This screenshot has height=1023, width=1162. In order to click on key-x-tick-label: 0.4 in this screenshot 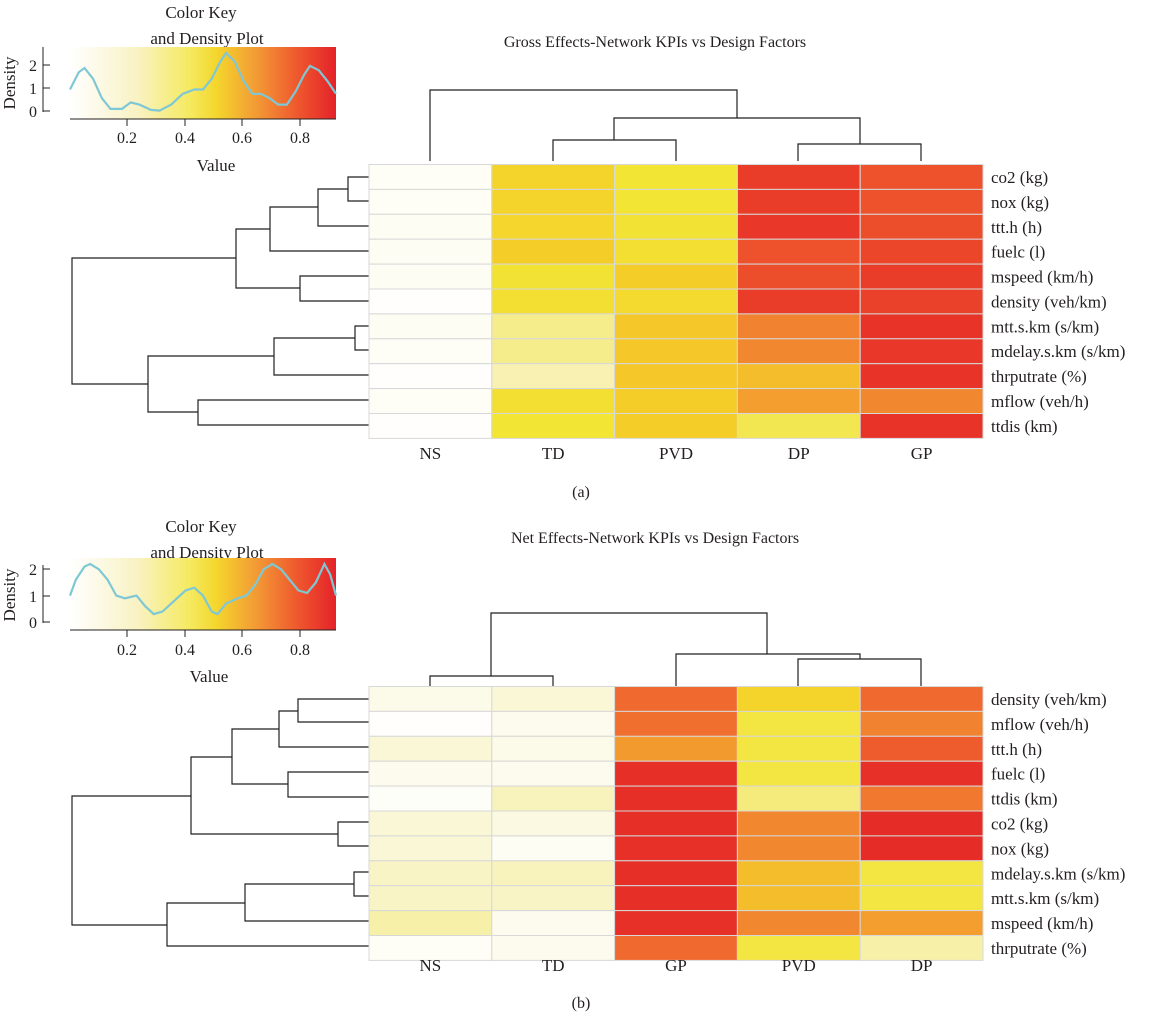, I will do `click(185, 650)`.